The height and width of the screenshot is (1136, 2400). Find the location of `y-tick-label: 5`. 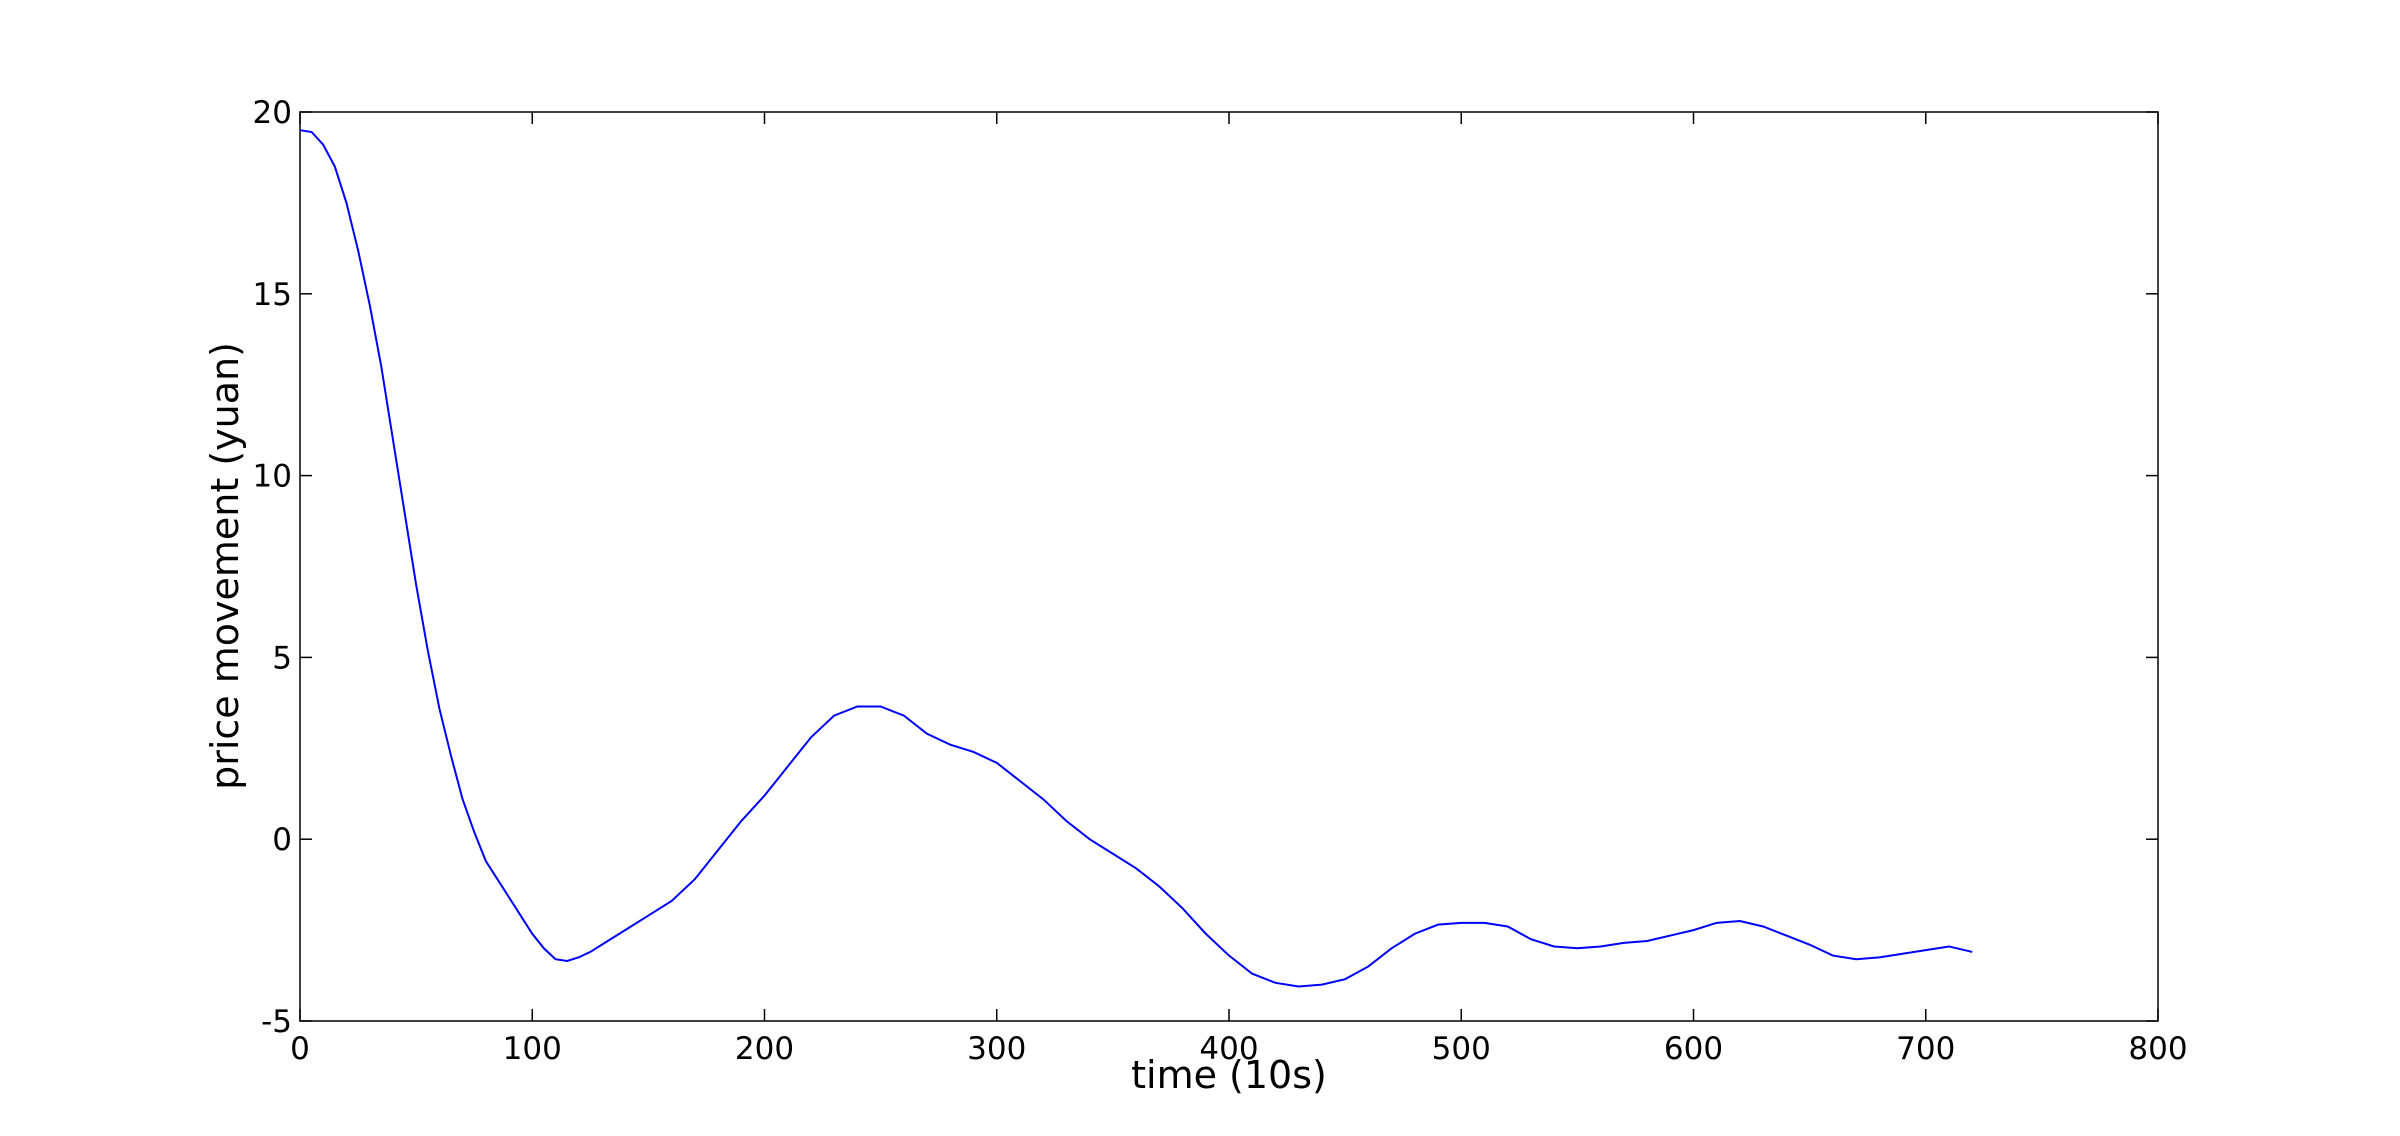

y-tick-label: 5 is located at coordinates (282, 658).